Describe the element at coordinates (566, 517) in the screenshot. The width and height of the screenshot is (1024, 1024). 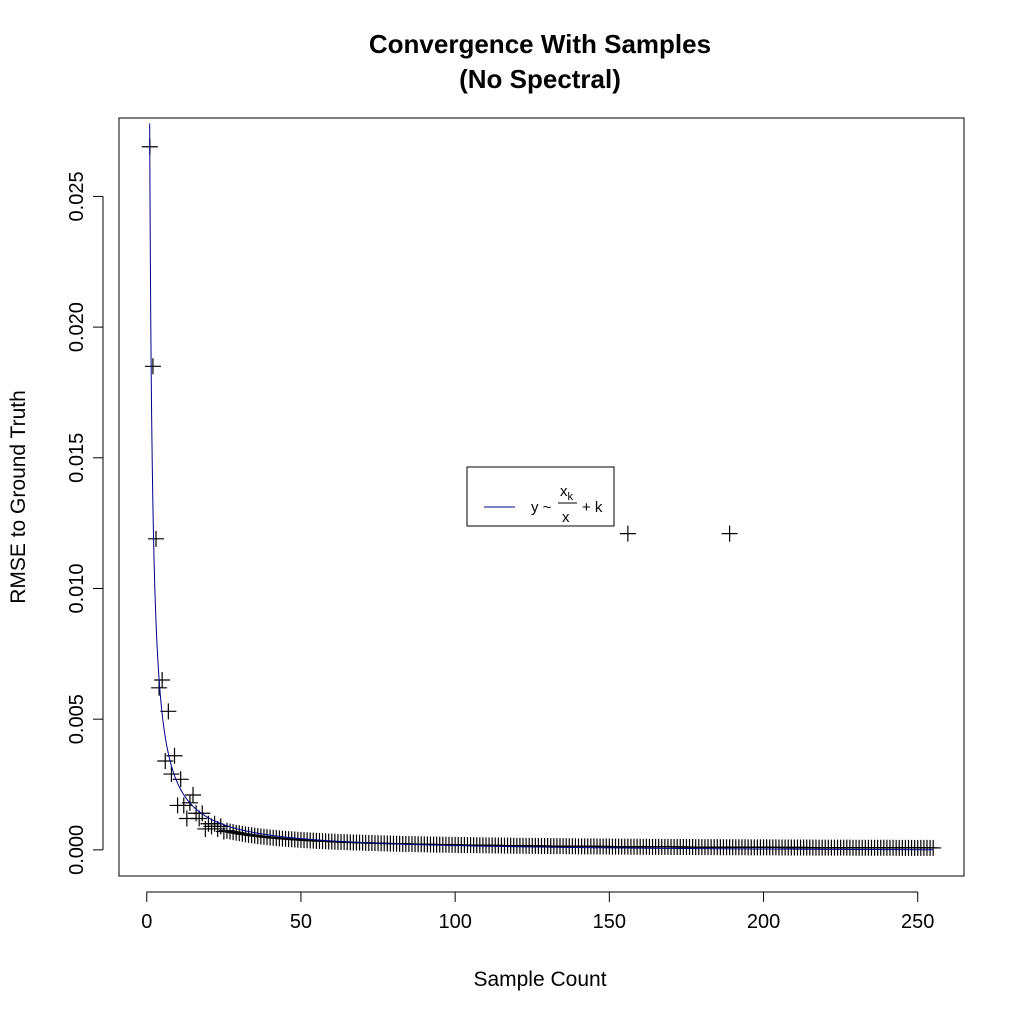
I see `legend-denominator: x` at that location.